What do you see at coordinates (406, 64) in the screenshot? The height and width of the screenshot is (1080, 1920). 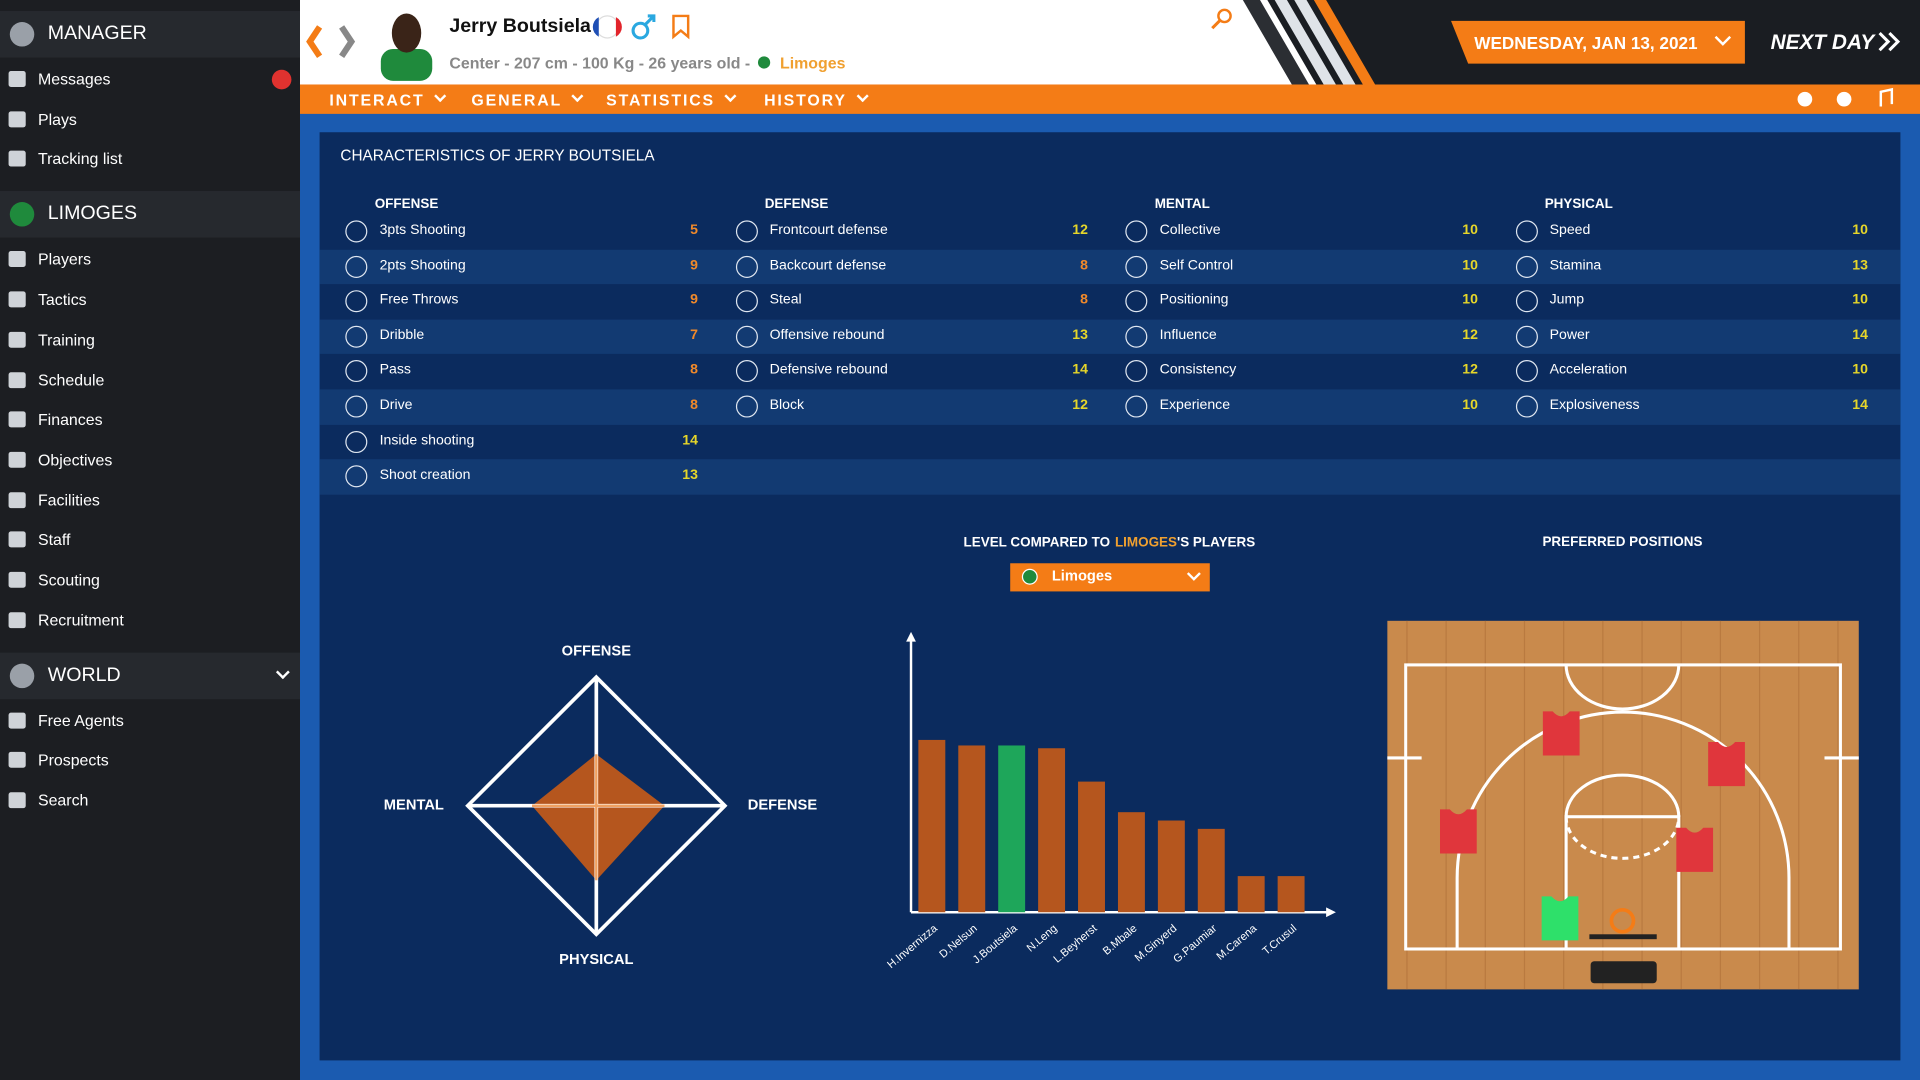 I see `avatar-shirt` at bounding box center [406, 64].